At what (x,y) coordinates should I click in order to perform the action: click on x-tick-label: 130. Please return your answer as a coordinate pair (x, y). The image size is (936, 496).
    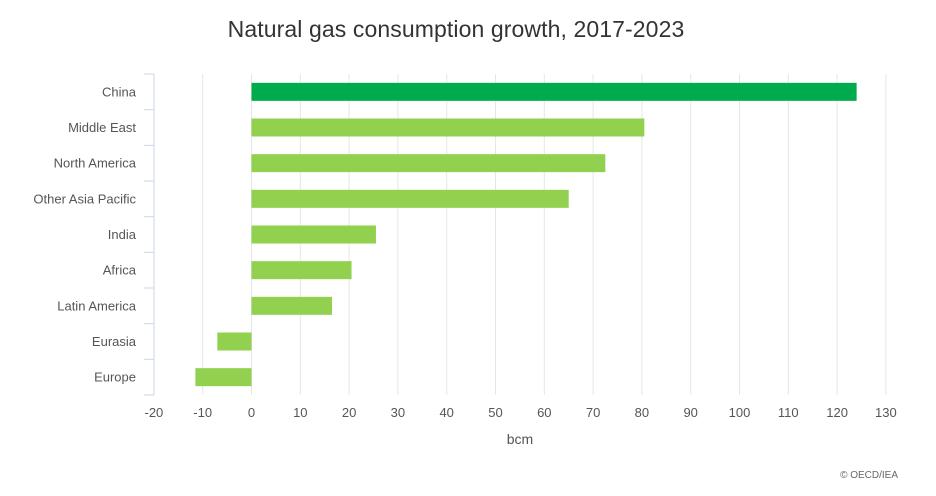
    Looking at the image, I should click on (886, 412).